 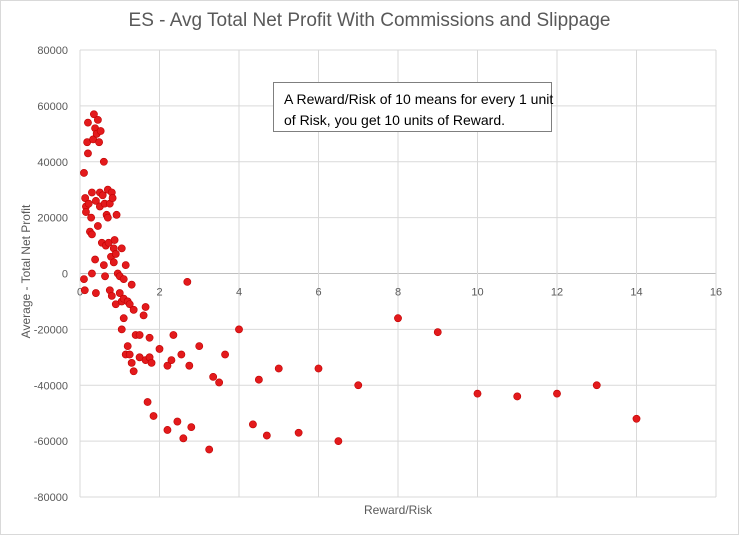 I want to click on x-tick-label: 8, so click(x=398, y=293).